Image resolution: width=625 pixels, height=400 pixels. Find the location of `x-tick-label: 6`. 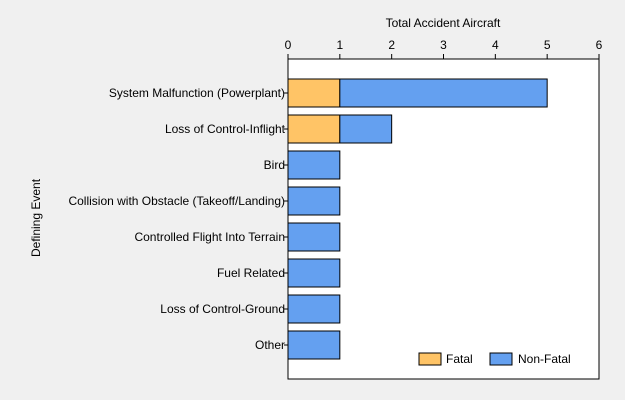

x-tick-label: 6 is located at coordinates (599, 45).